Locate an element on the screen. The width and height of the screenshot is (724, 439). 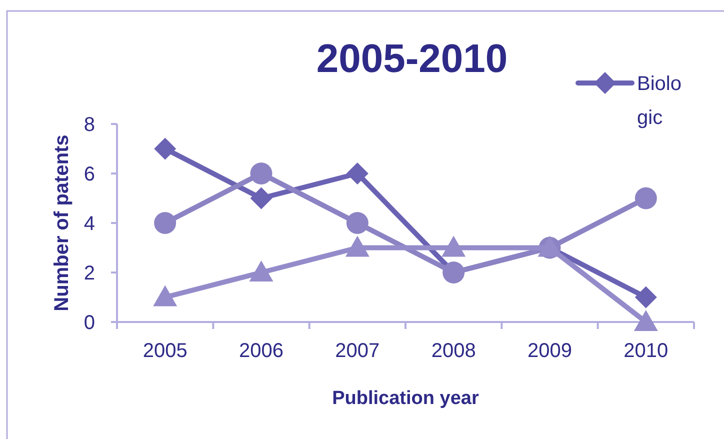
y-axis-title: Number of patents is located at coordinates (62, 223).